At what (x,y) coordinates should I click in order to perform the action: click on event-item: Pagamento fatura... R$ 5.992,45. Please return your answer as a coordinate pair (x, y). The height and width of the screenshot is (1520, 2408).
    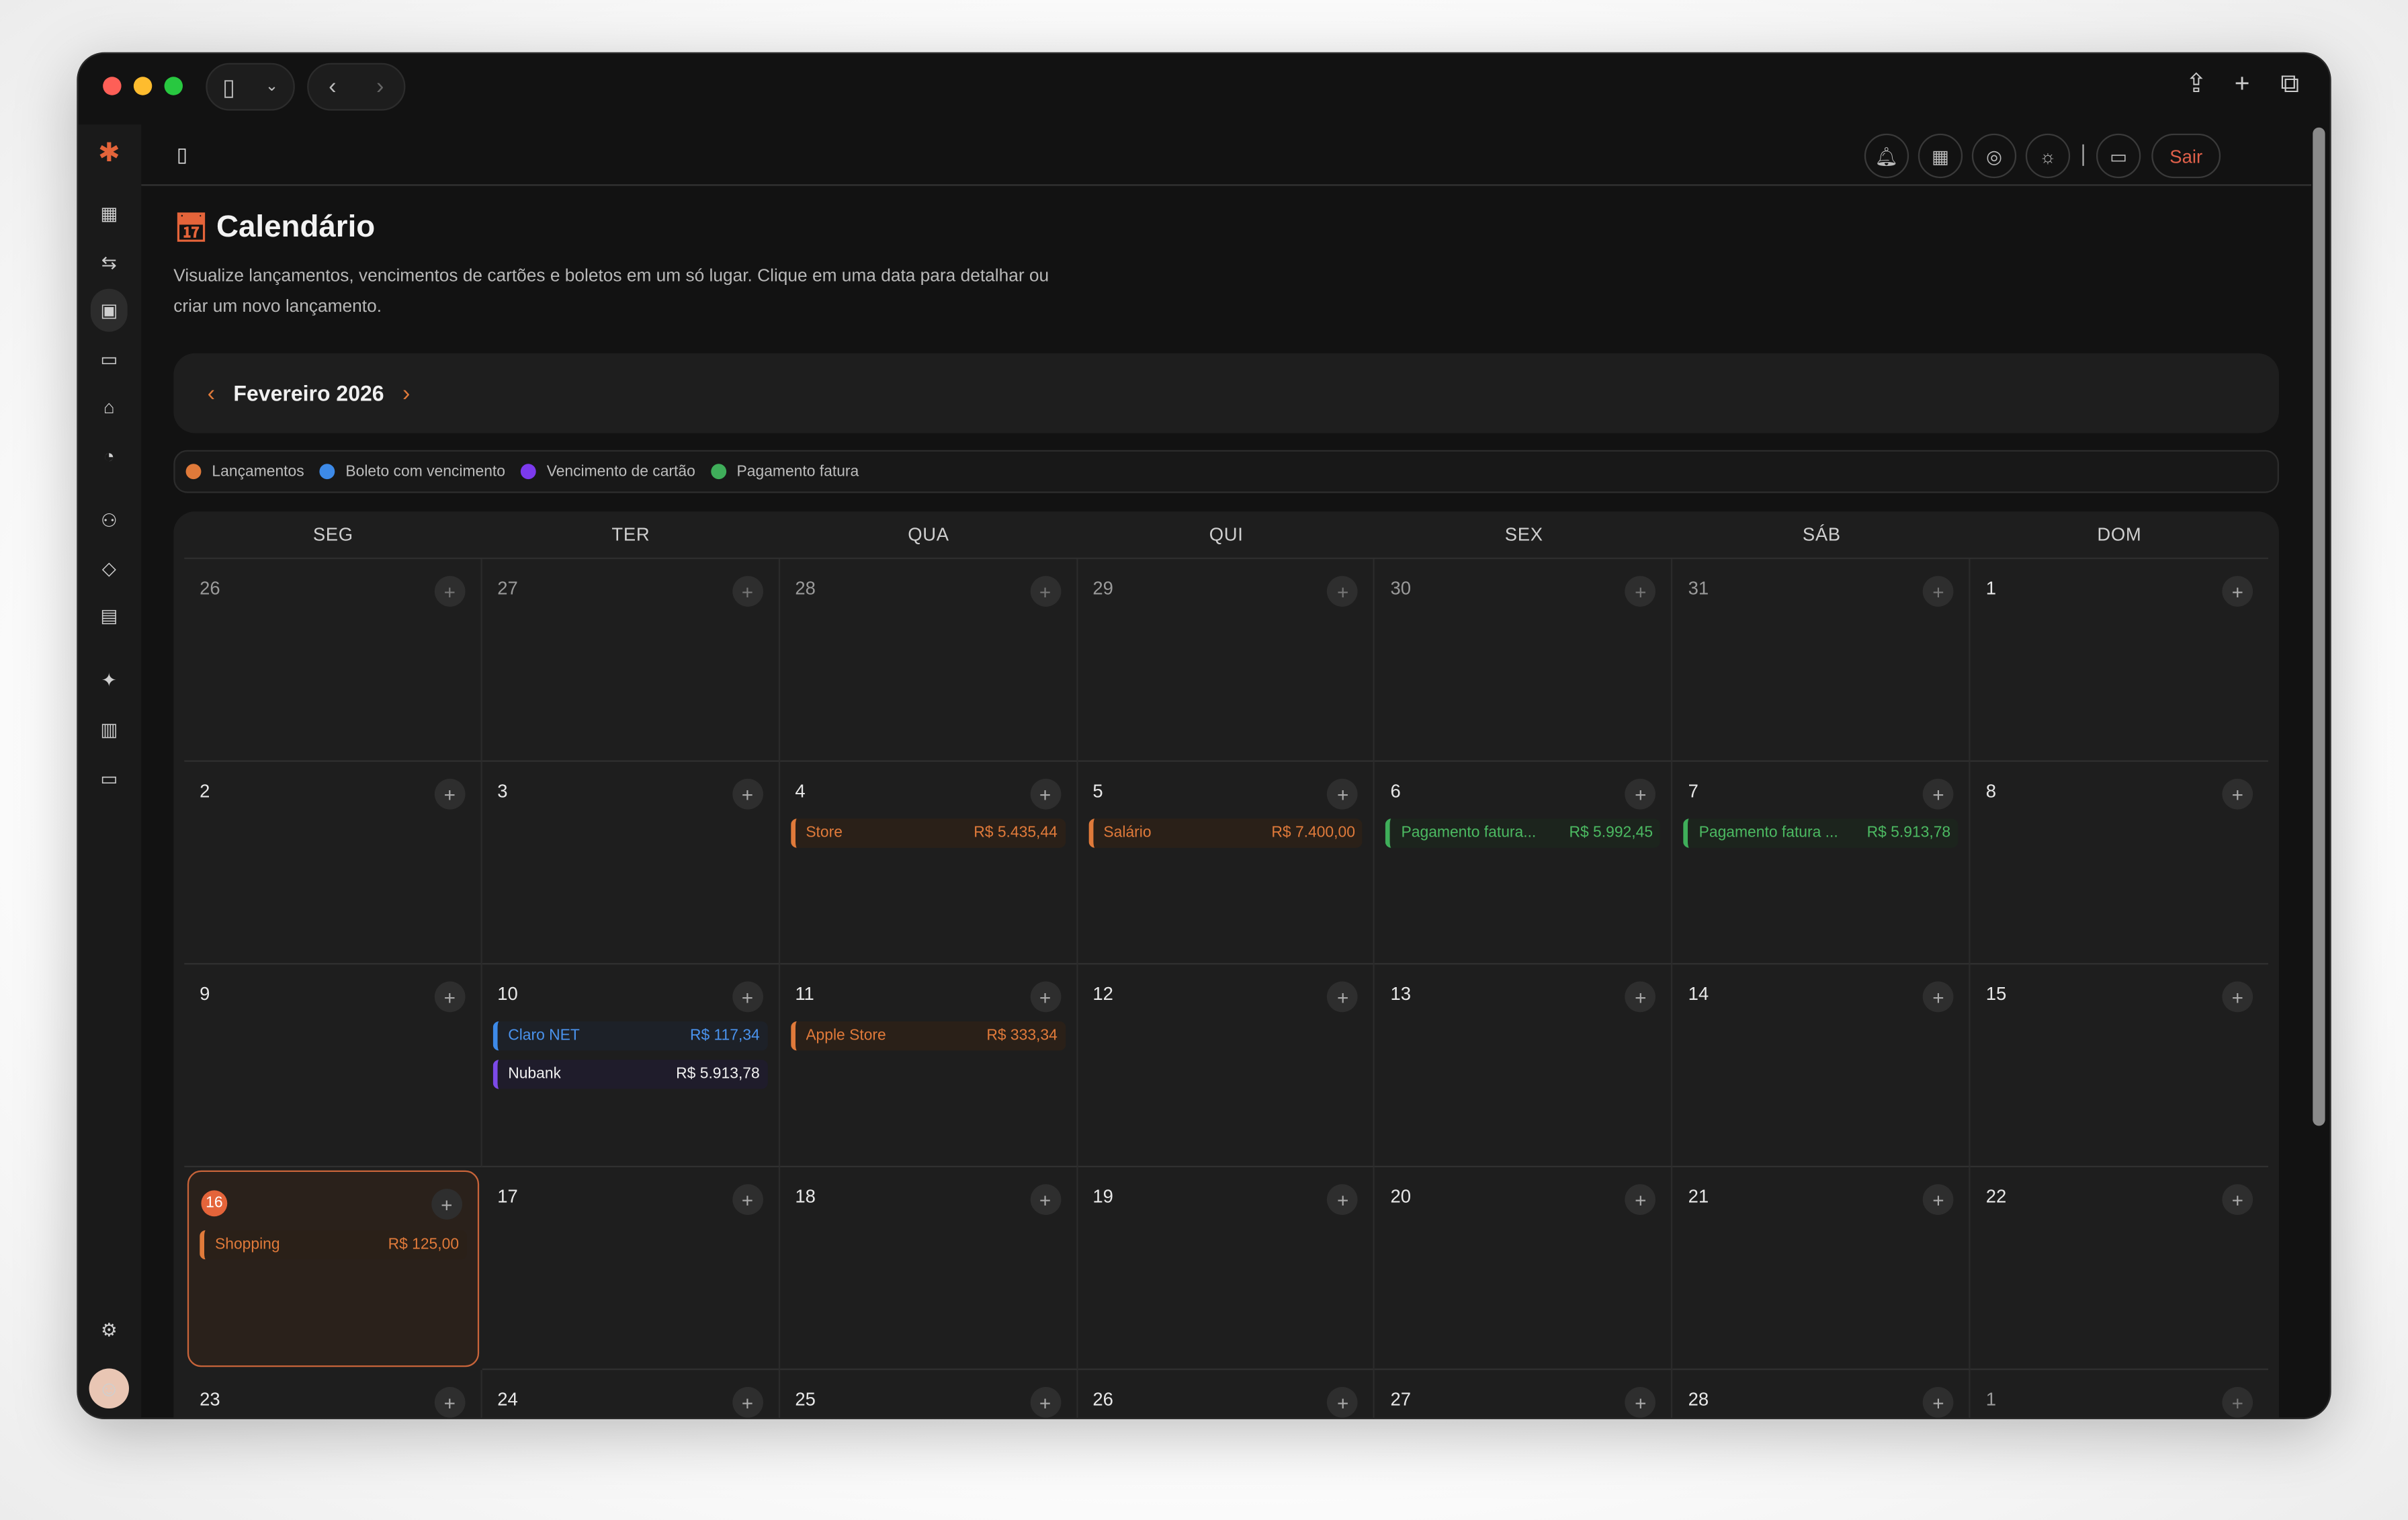
    Looking at the image, I should click on (1523, 833).